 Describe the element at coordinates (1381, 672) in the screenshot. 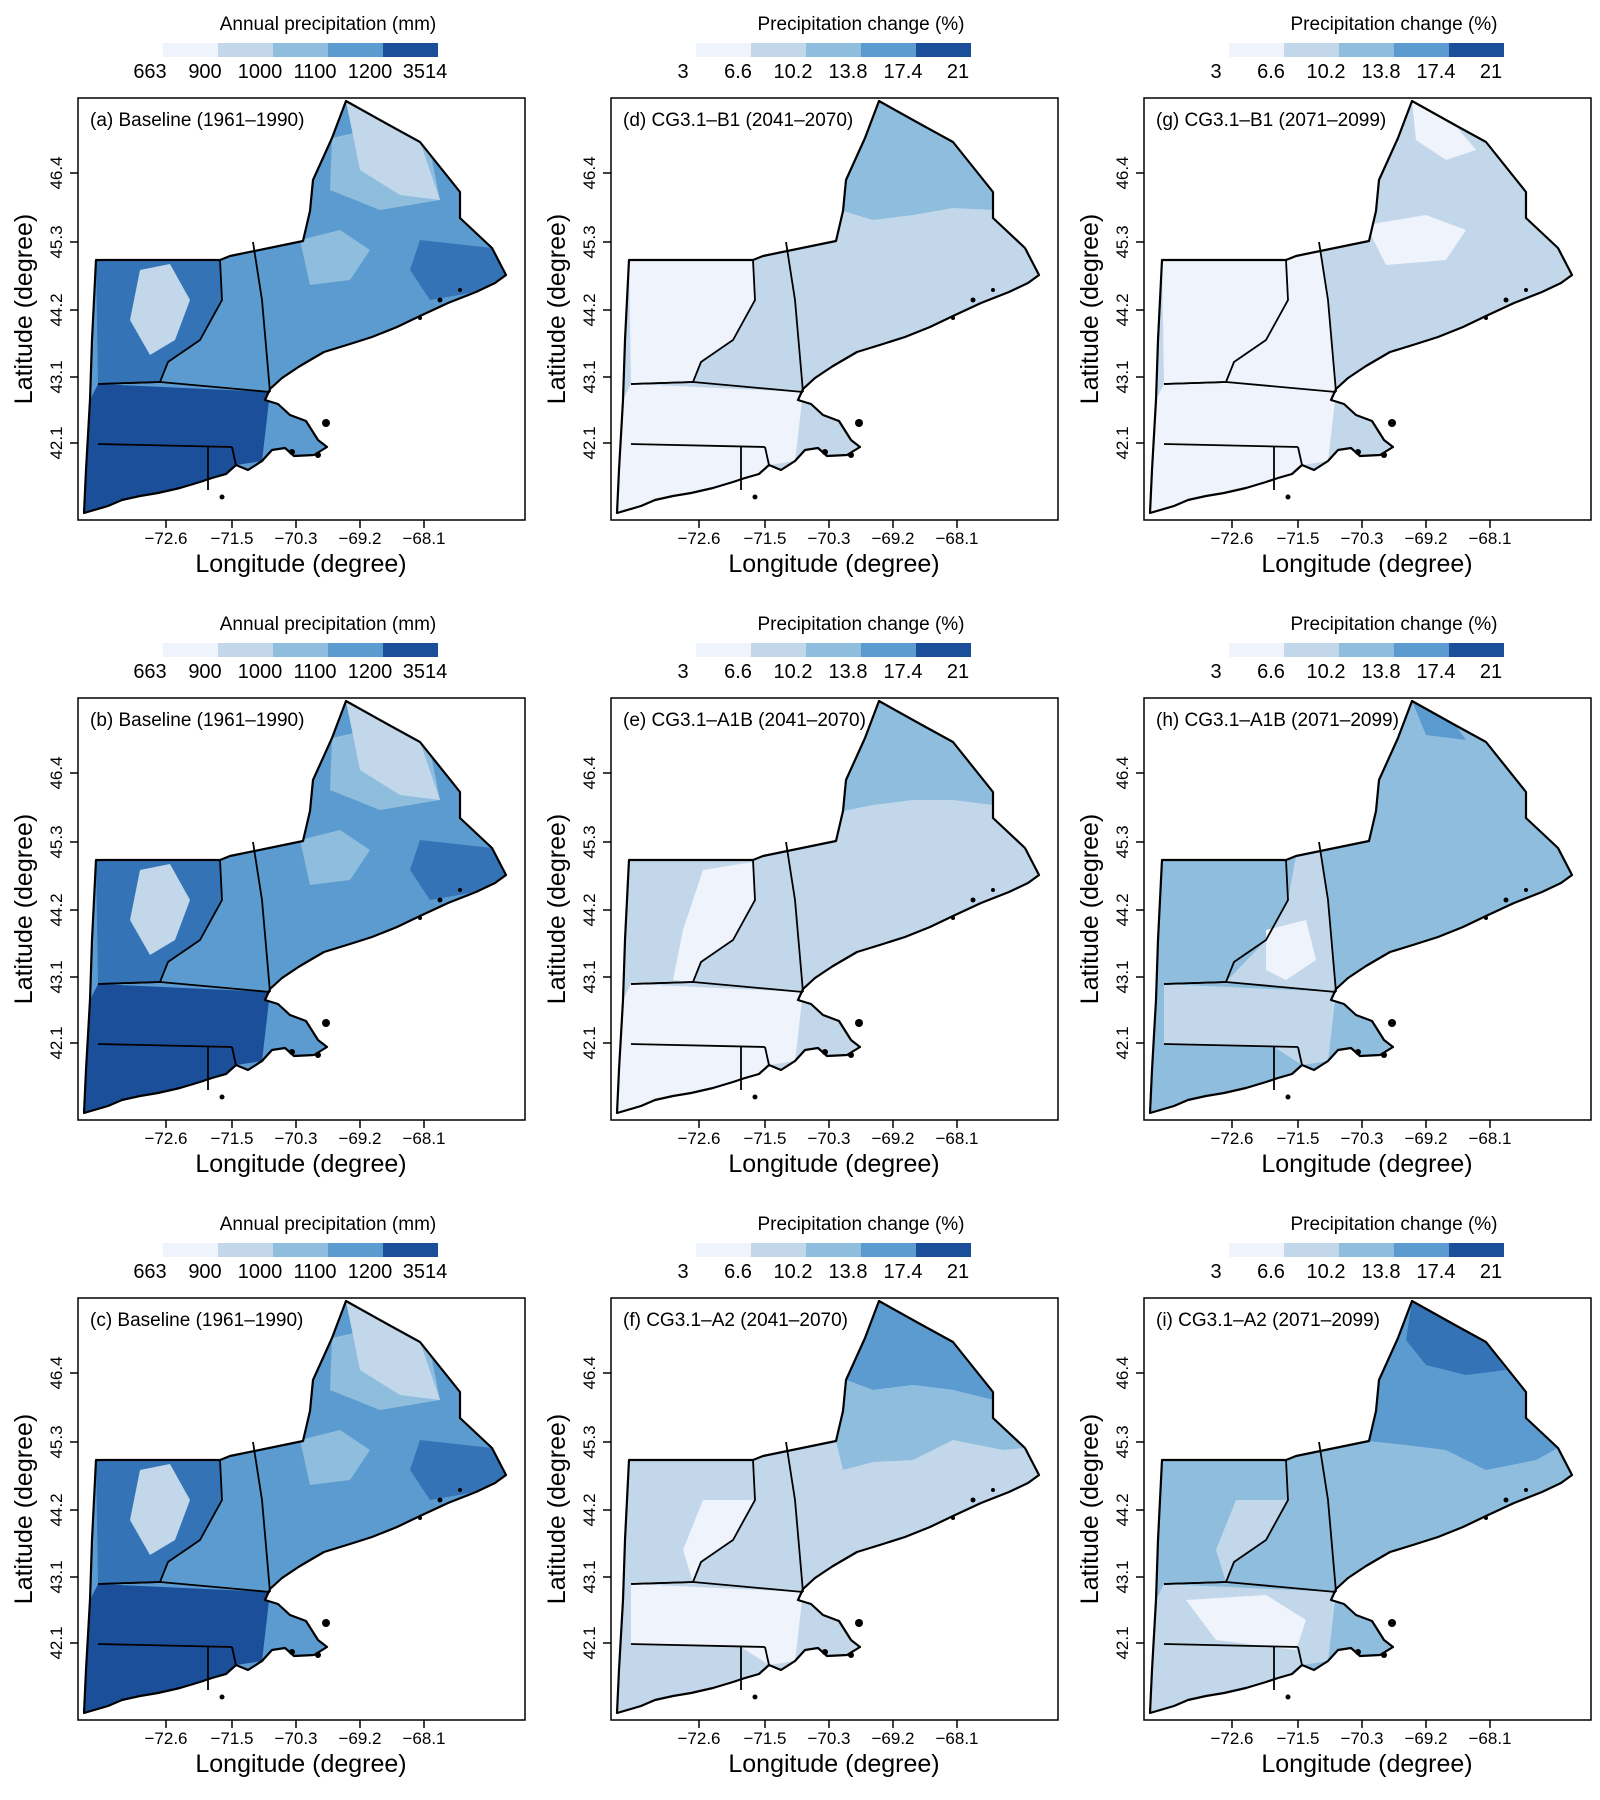

I see `legend-label: 13.8` at that location.